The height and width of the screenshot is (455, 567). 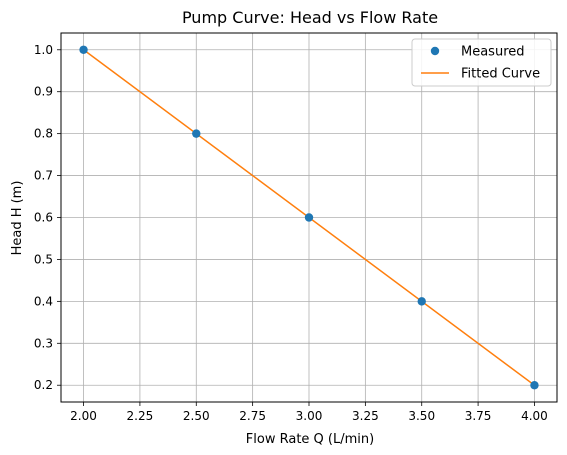 I want to click on legend-marker-measured, so click(x=435, y=51).